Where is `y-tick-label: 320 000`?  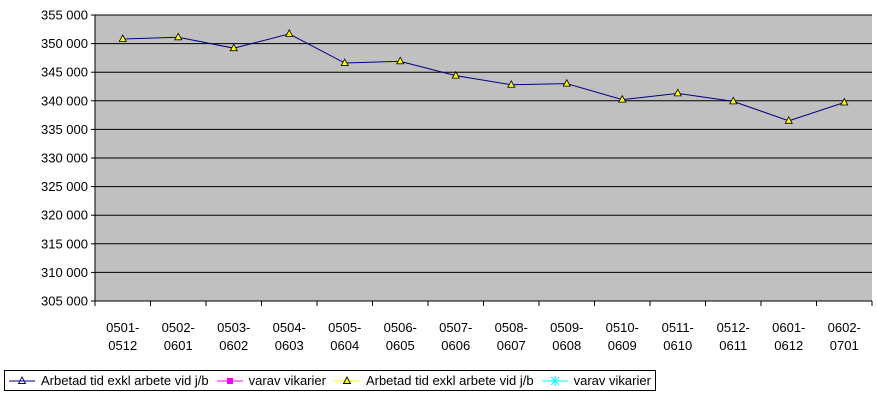 y-tick-label: 320 000 is located at coordinates (64, 215).